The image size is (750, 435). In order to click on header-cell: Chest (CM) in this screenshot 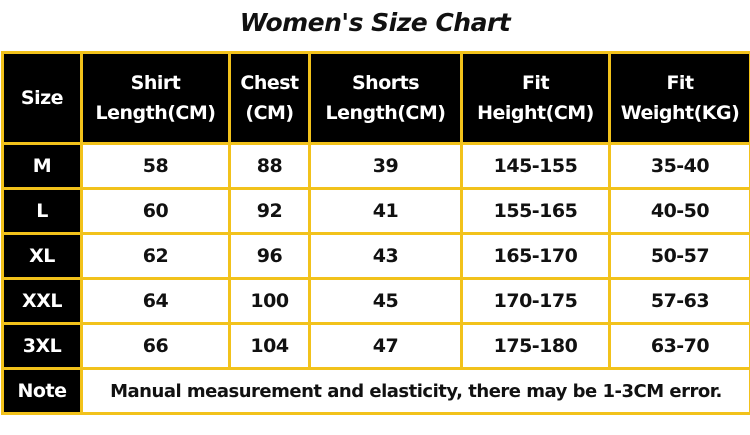, I will do `click(269, 98)`.